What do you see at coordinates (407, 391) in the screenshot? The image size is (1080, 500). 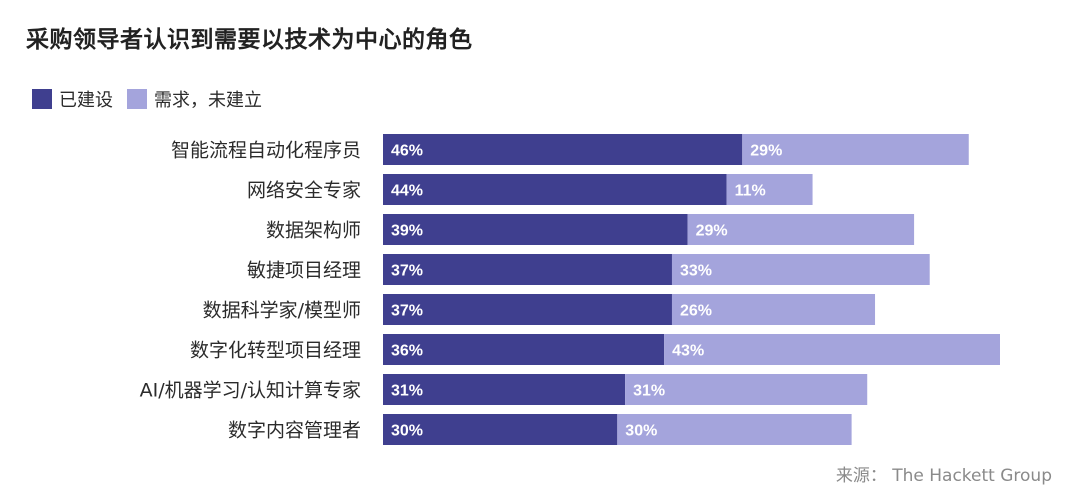 I see `data-label-built: 31%` at bounding box center [407, 391].